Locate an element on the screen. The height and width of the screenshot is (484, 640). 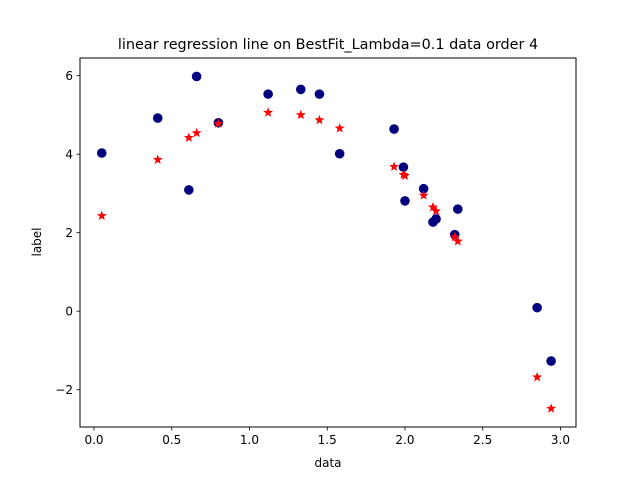
y-tick-label: 6 is located at coordinates (69, 76).